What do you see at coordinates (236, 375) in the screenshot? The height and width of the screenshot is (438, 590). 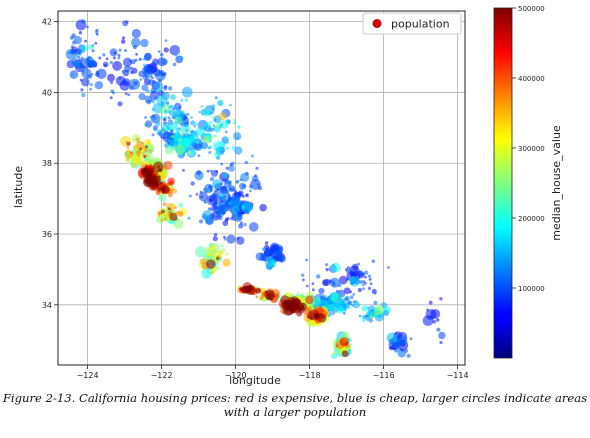 I see `x-tick-label: −120` at bounding box center [236, 375].